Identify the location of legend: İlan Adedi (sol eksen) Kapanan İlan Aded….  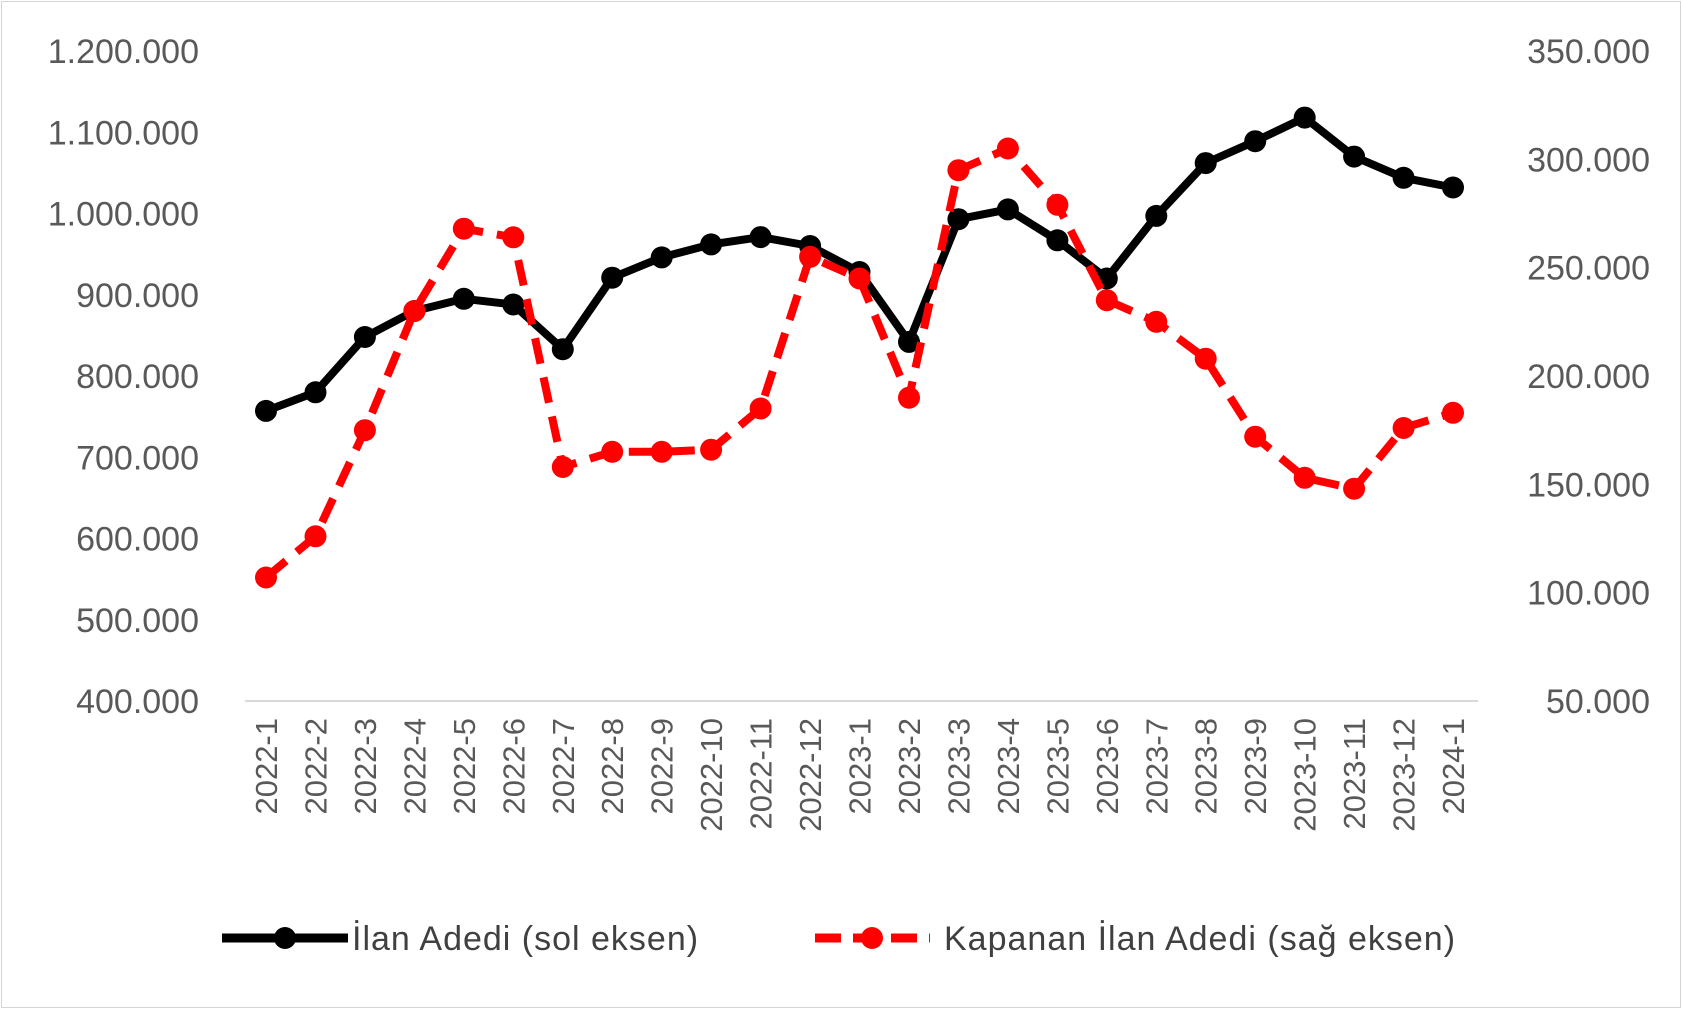
(839, 939).